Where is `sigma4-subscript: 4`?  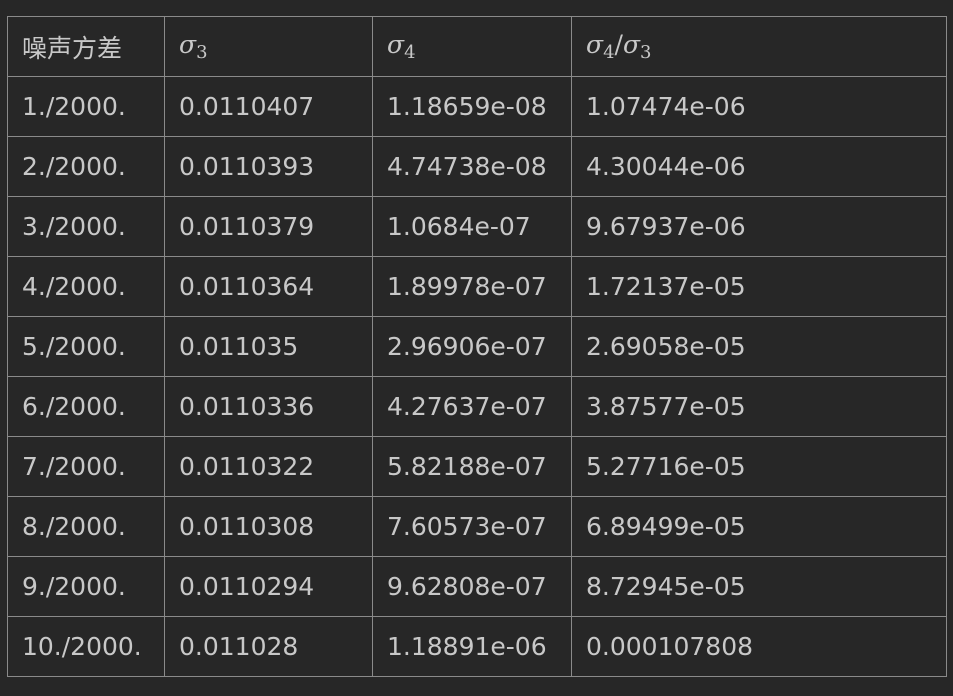 sigma4-subscript: 4 is located at coordinates (410, 53).